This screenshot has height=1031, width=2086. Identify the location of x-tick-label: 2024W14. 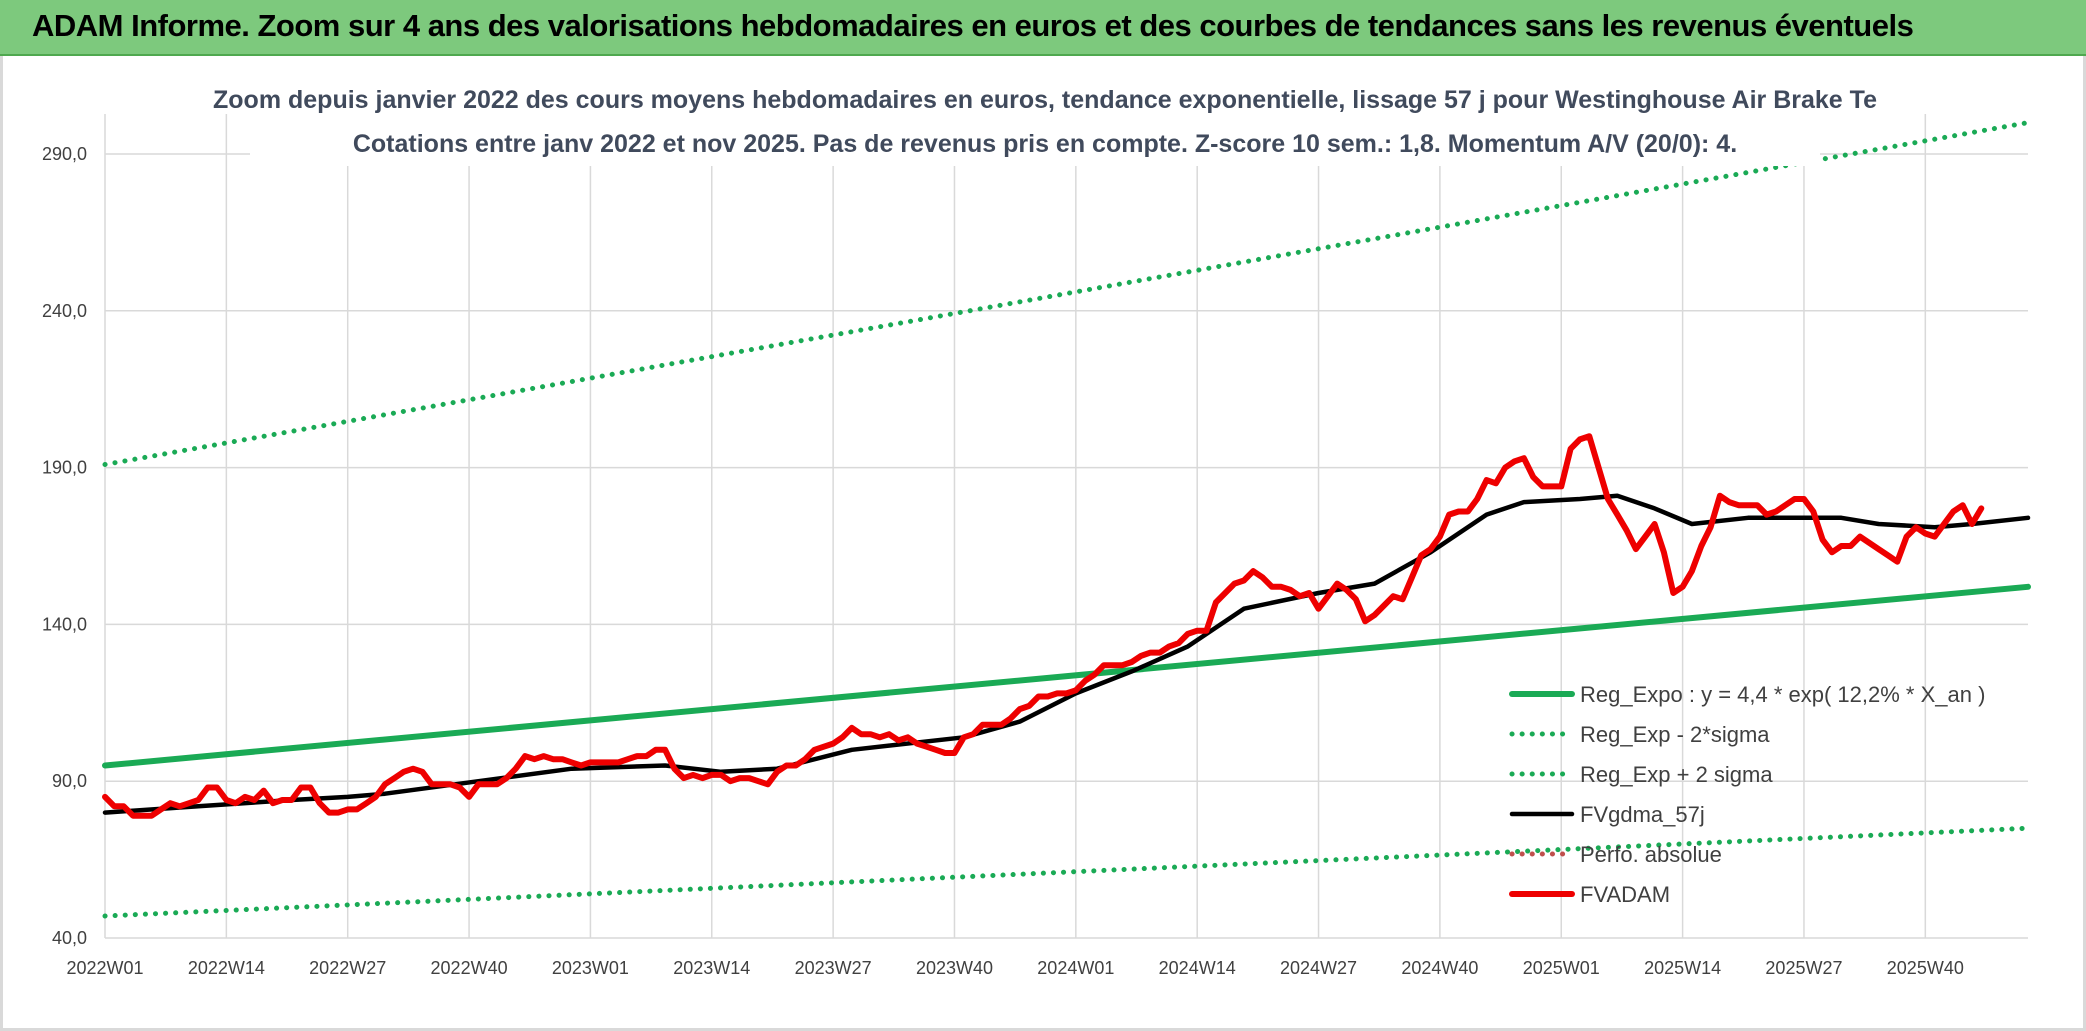
(1197, 968).